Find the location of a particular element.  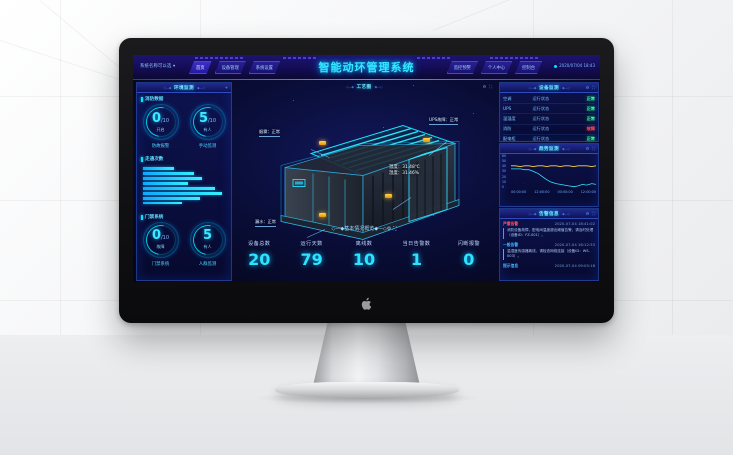

monitor-neck-wrap is located at coordinates (367, 358).